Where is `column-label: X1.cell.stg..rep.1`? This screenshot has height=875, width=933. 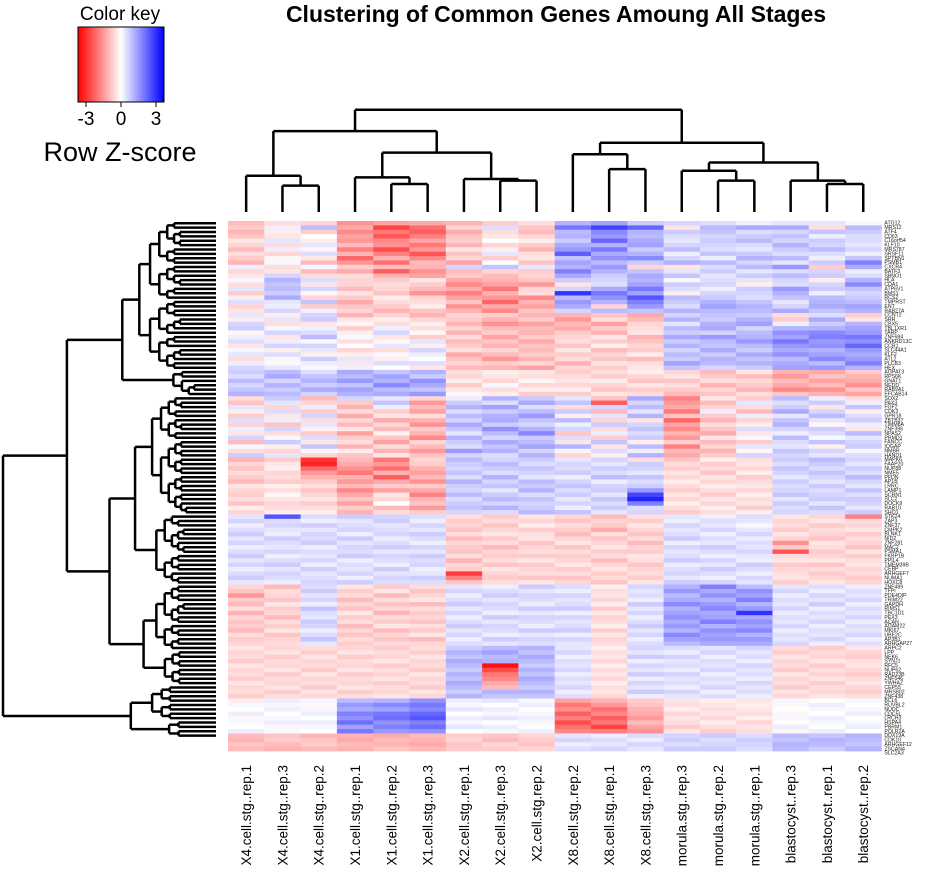 column-label: X1.cell.stg..rep.1 is located at coordinates (355, 815).